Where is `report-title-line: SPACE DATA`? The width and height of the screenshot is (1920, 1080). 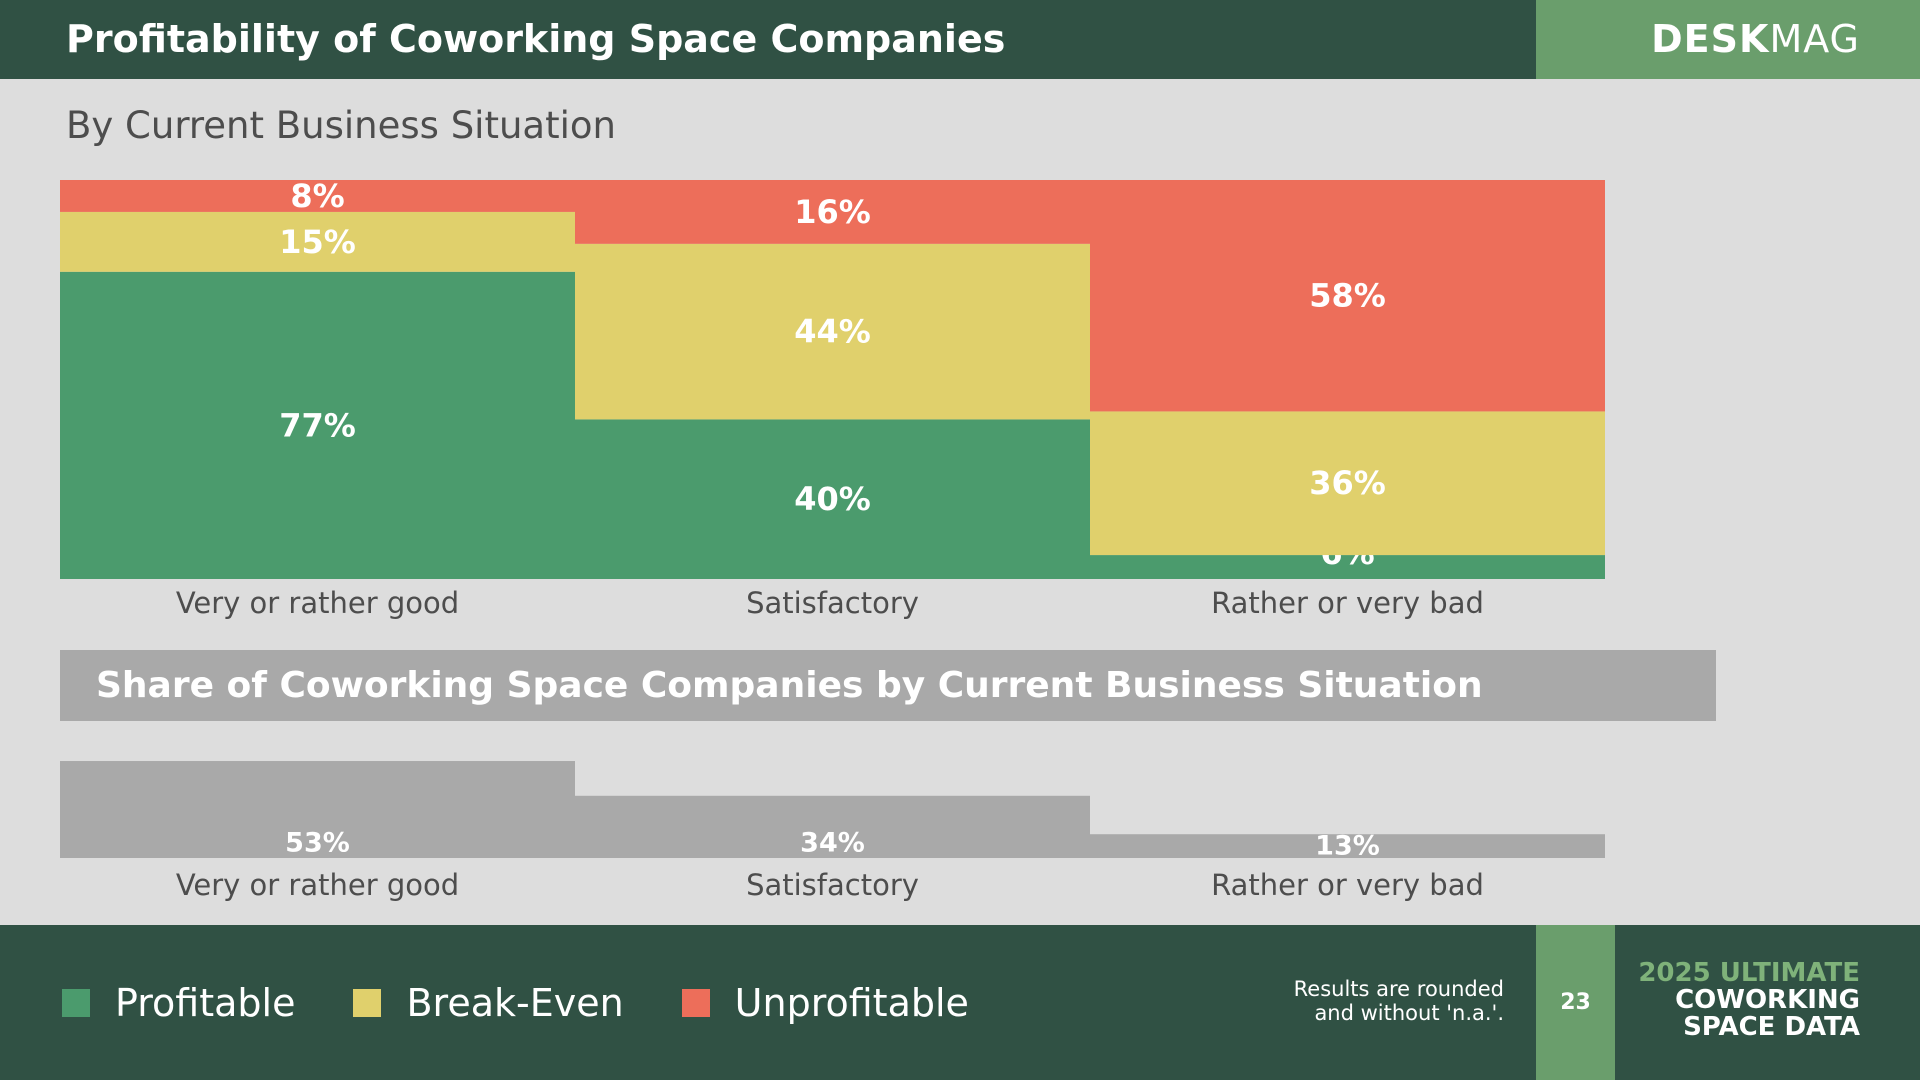
report-title-line: SPACE DATA is located at coordinates (1771, 1027).